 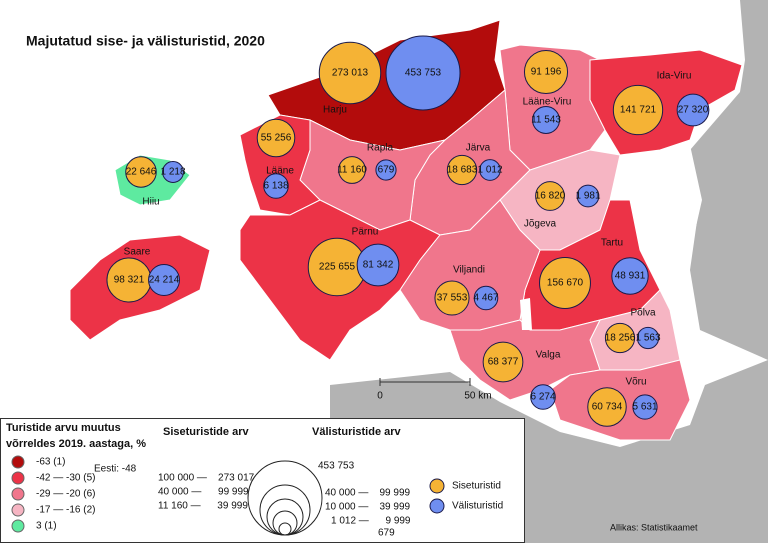 I want to click on county-name: Järva, so click(x=478, y=148).